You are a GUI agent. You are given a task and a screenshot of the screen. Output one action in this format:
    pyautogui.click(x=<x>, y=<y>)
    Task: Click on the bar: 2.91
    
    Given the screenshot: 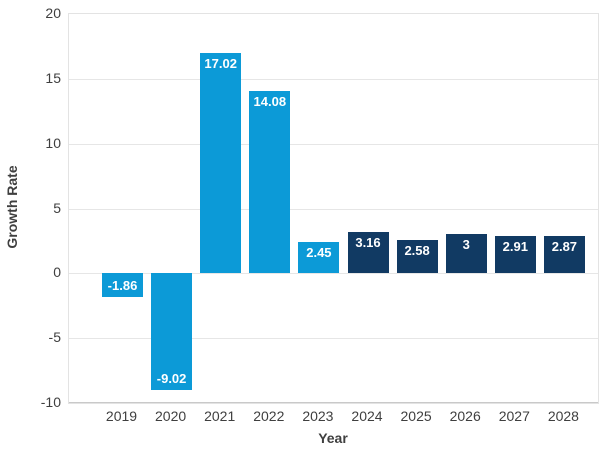 What is the action you would take?
    pyautogui.click(x=515, y=254)
    